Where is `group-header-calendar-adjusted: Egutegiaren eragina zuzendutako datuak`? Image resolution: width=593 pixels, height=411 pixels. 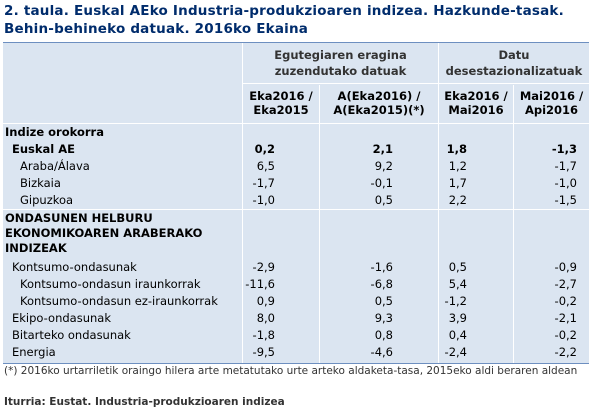
group-header-calendar-adjusted: Egutegiaren eragina zuzendutako datuak is located at coordinates (340, 63).